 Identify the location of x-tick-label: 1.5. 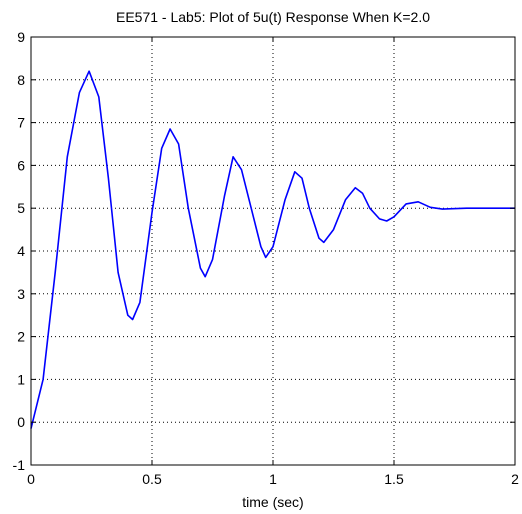
(394, 479).